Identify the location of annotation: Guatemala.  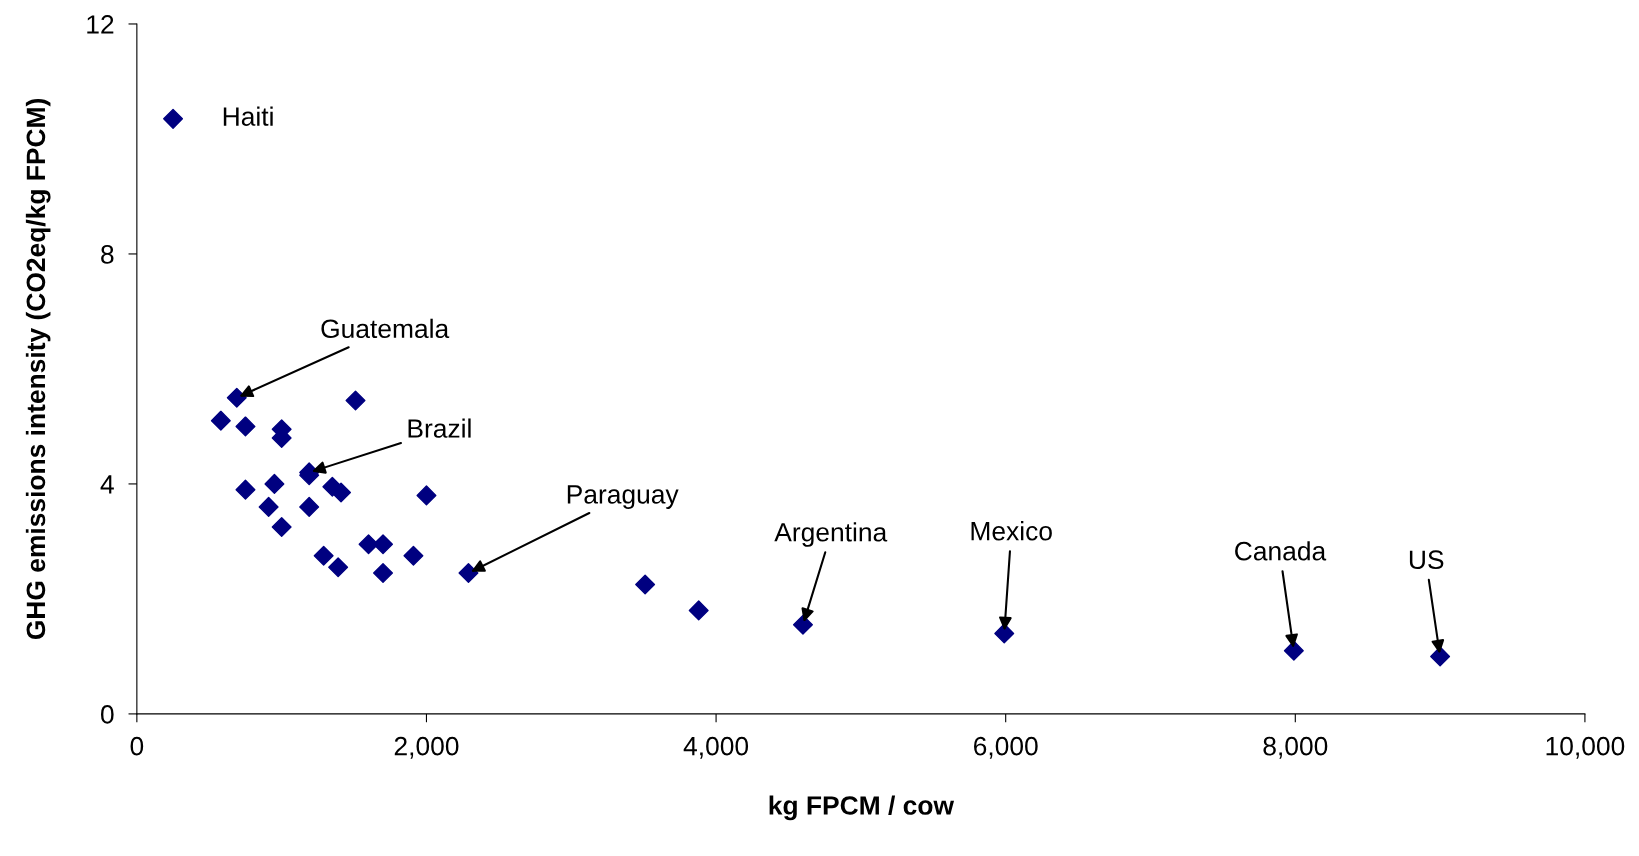
(385, 328).